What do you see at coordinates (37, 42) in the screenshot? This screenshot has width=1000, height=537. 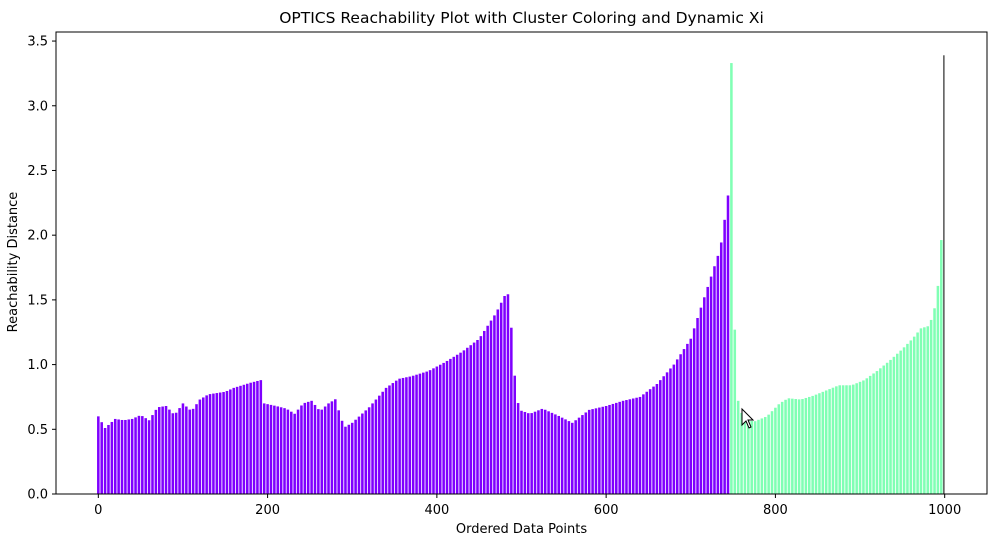 I see `y-tick-label: 3.5` at bounding box center [37, 42].